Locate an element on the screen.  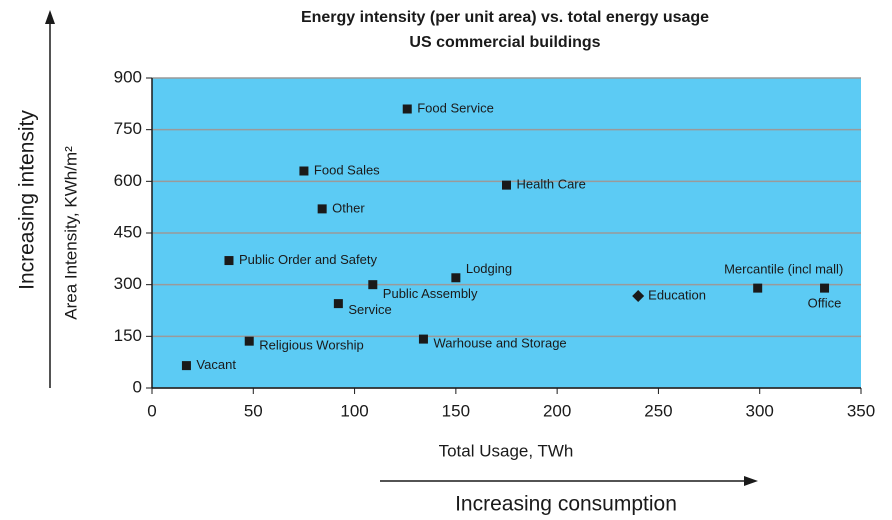
point-label: Vacant is located at coordinates (216, 364).